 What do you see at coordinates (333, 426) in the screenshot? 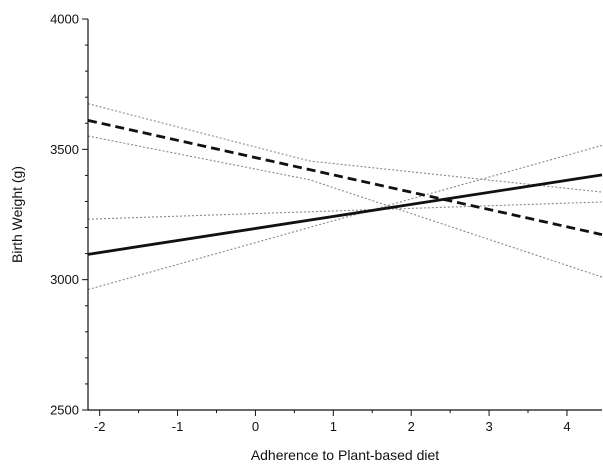
I see `x-tick-label: 1` at bounding box center [333, 426].